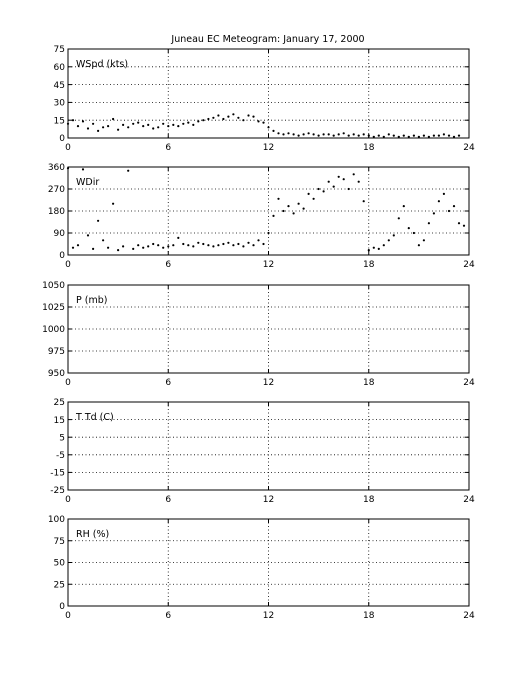 This screenshot has height=683, width=520. Describe the element at coordinates (60, 456) in the screenshot. I see `temp-ytick-label: -5` at that location.